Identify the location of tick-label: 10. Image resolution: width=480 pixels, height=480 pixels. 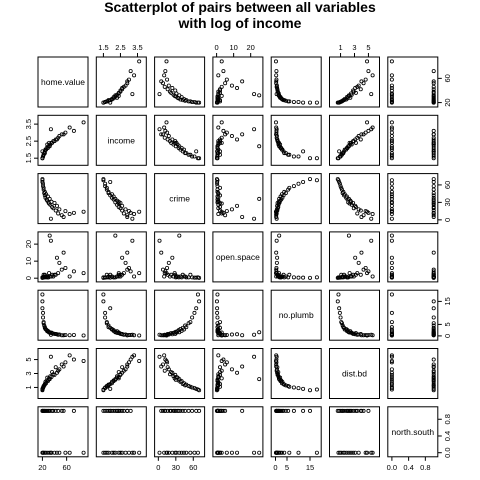
(28, 261).